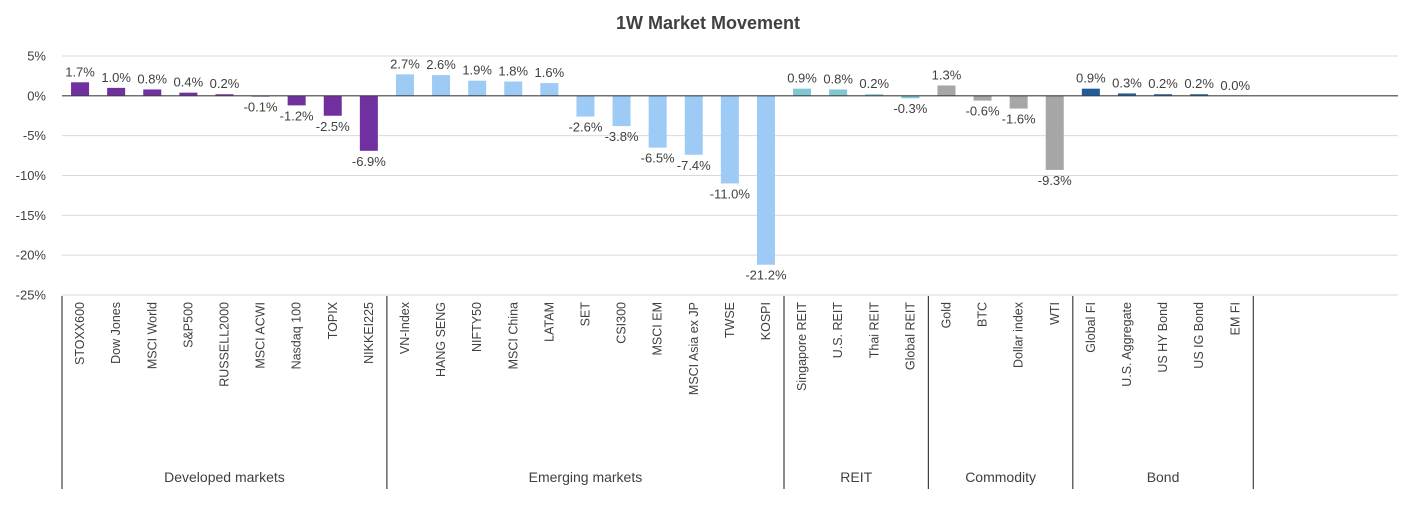  Describe the element at coordinates (369, 333) in the screenshot. I see `x-tick-label: NIKKEI225` at that location.